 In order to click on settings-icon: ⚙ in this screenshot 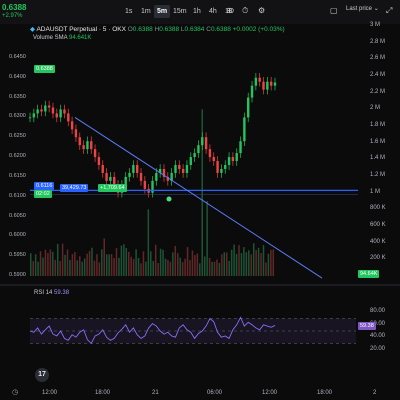, I will do `click(262, 10)`.